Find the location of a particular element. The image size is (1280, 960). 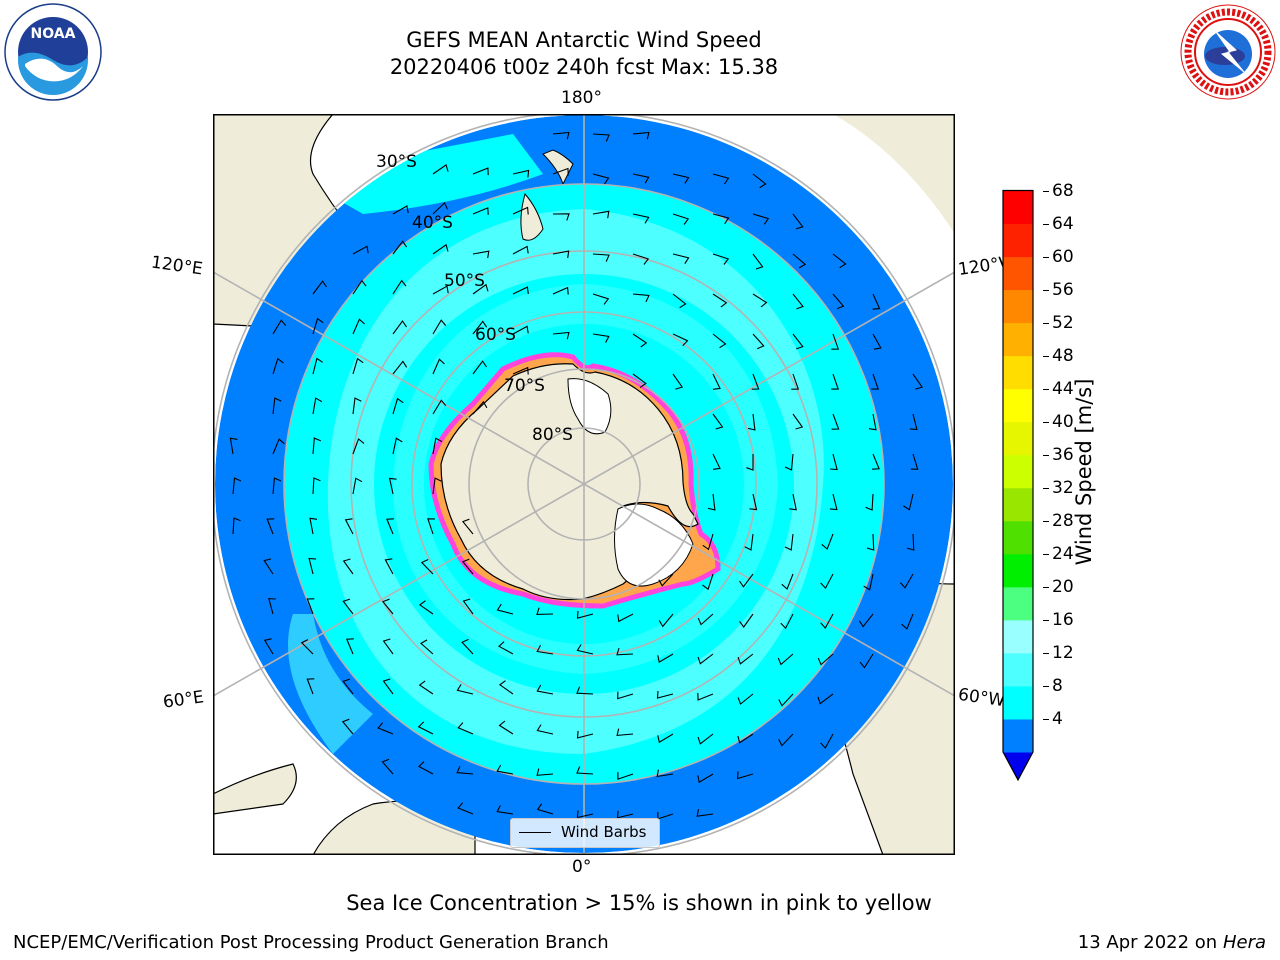

footer-host: Hera is located at coordinates (1244, 942).